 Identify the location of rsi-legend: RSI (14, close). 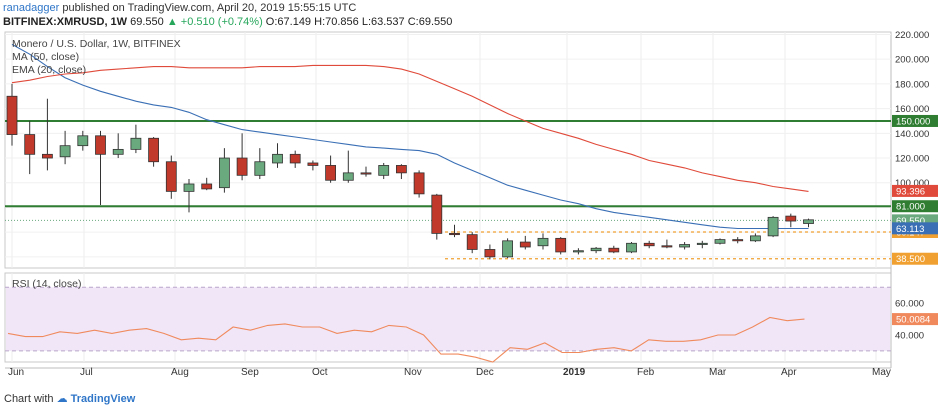
(47, 284).